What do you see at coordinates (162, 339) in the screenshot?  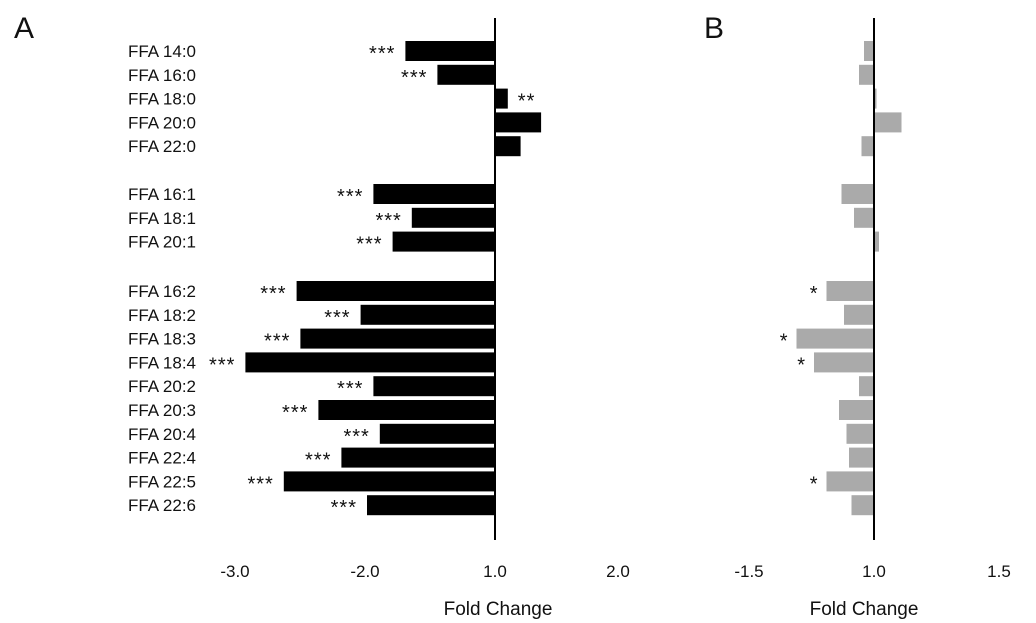 I see `category-label: FFA 18:3` at bounding box center [162, 339].